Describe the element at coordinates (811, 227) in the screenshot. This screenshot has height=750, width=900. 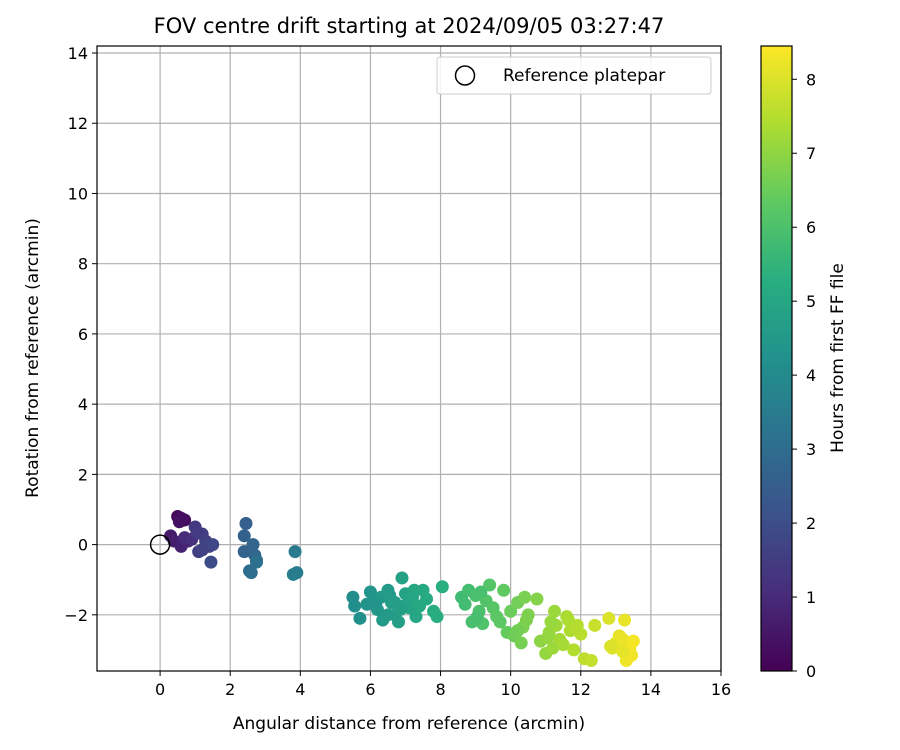
I see `colorbar-tick-label: 6` at that location.